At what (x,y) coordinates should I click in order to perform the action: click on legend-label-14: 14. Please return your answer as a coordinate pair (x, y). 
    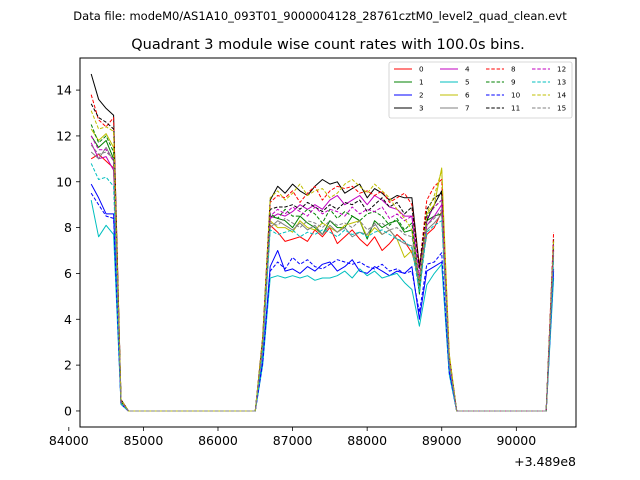
    Looking at the image, I should click on (562, 95).